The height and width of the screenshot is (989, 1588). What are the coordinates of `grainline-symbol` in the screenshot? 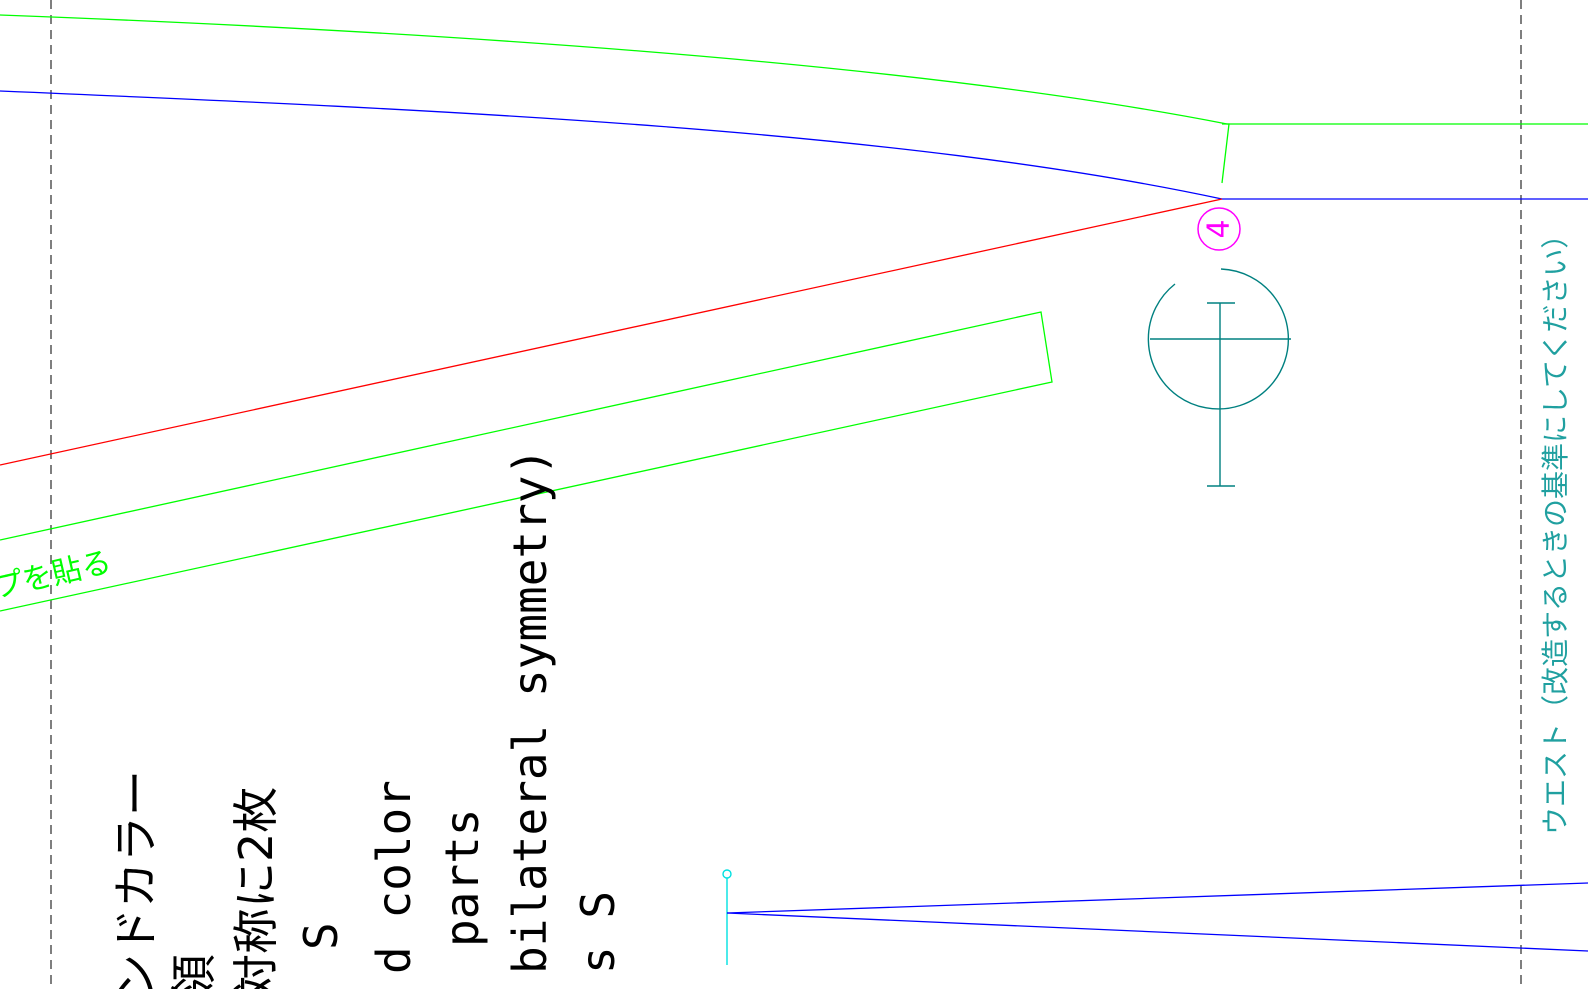 It's located at (1219, 377).